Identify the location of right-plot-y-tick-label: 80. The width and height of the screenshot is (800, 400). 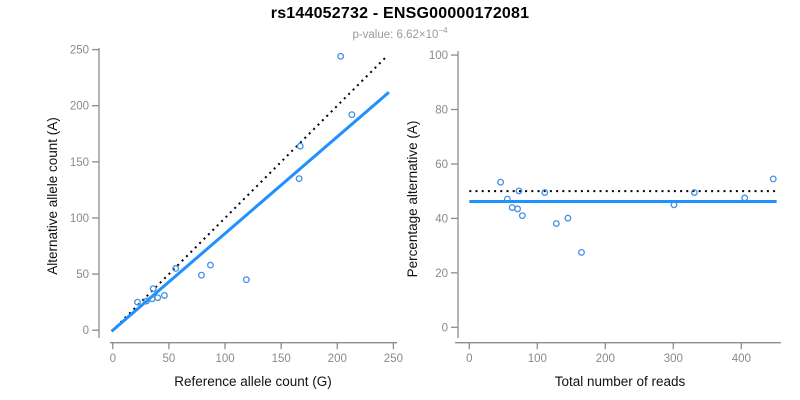
(441, 111).